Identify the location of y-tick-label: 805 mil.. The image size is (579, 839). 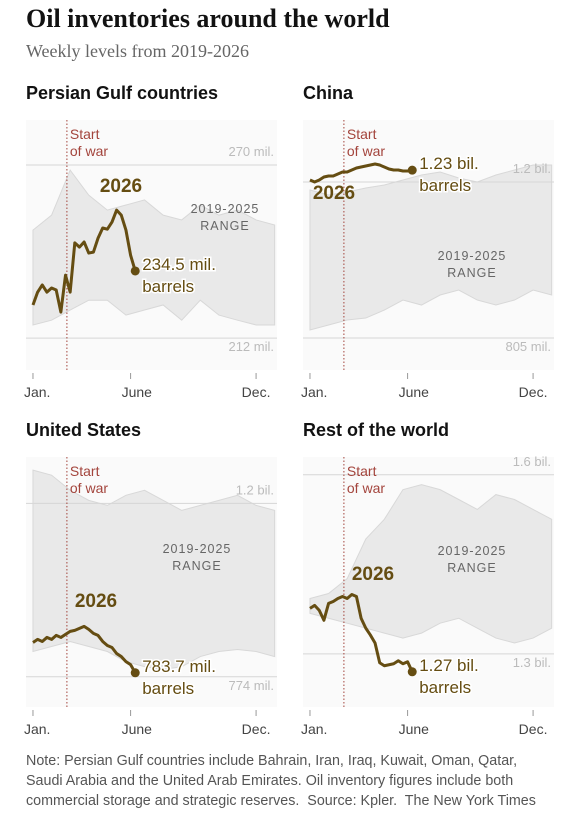
(528, 346).